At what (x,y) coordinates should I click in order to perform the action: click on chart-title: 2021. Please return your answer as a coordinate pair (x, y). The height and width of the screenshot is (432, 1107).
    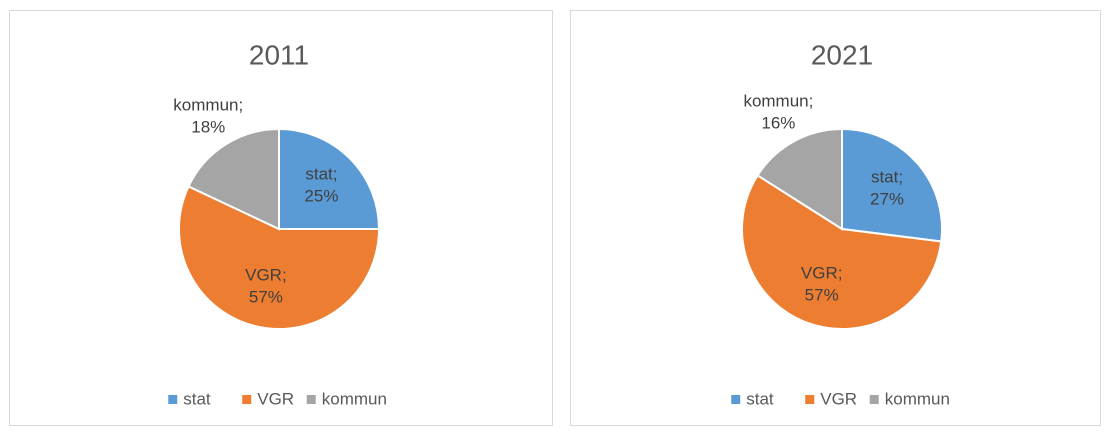
    Looking at the image, I should click on (842, 54).